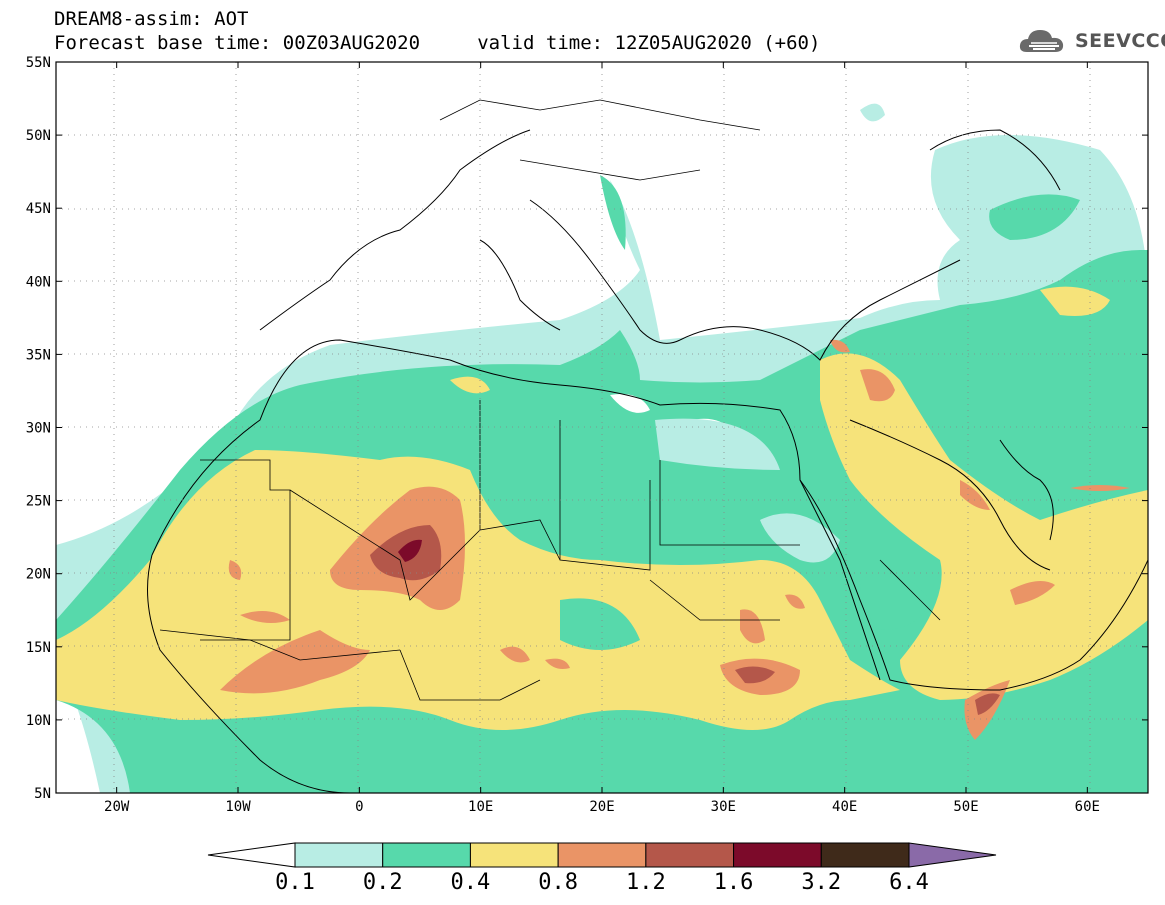 The width and height of the screenshot is (1165, 905). What do you see at coordinates (38, 63) in the screenshot?
I see `lat-tick-label: 55N` at bounding box center [38, 63].